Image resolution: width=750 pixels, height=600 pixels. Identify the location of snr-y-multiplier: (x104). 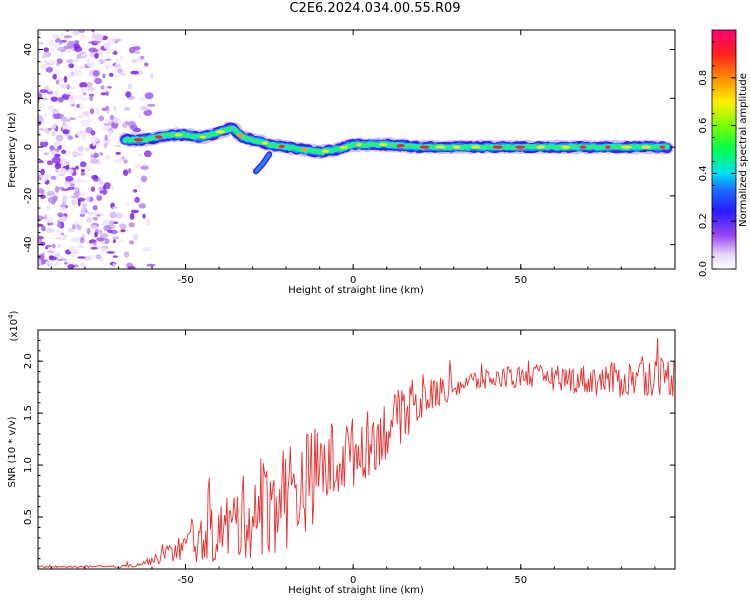
(13, 325).